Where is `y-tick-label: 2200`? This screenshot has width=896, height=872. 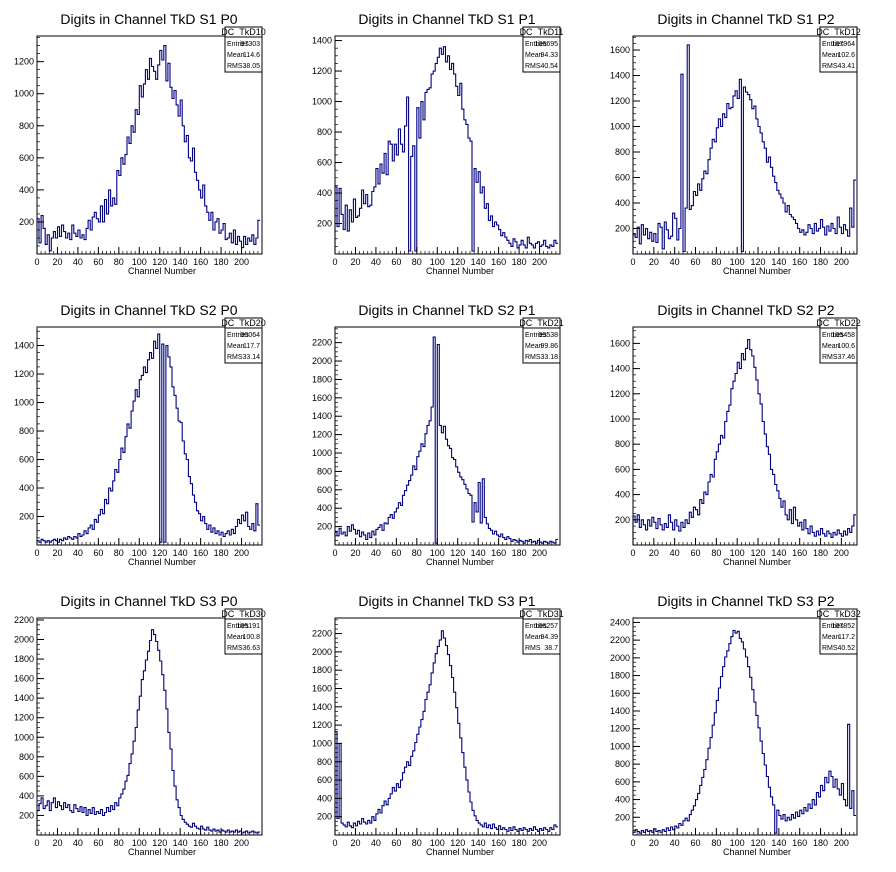
y-tick-label: 2200 is located at coordinates (24, 620).